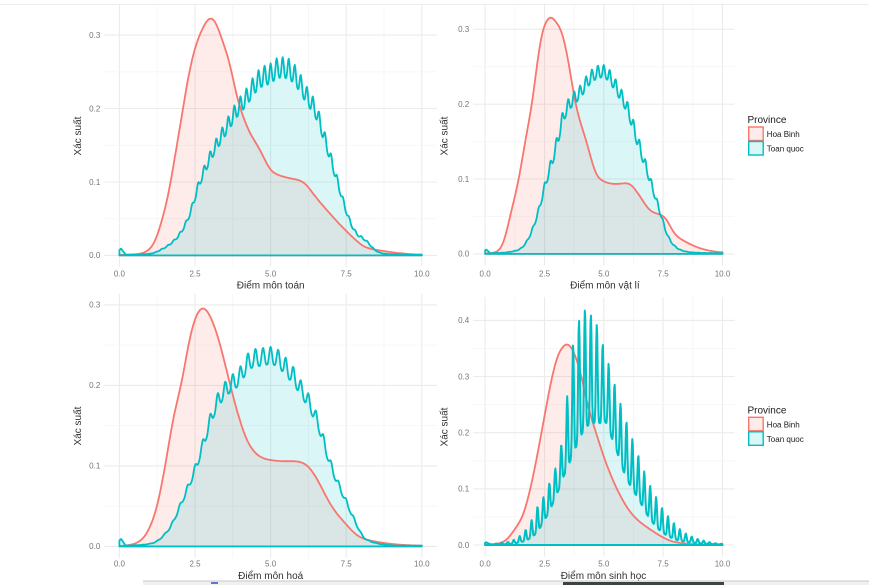 This screenshot has height=585, width=869. What do you see at coordinates (604, 576) in the screenshot?
I see `svg-text: Điểm môn sinh học` at bounding box center [604, 576].